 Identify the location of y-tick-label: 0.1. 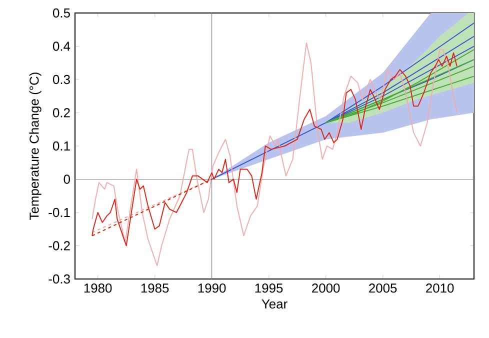
(61, 146).